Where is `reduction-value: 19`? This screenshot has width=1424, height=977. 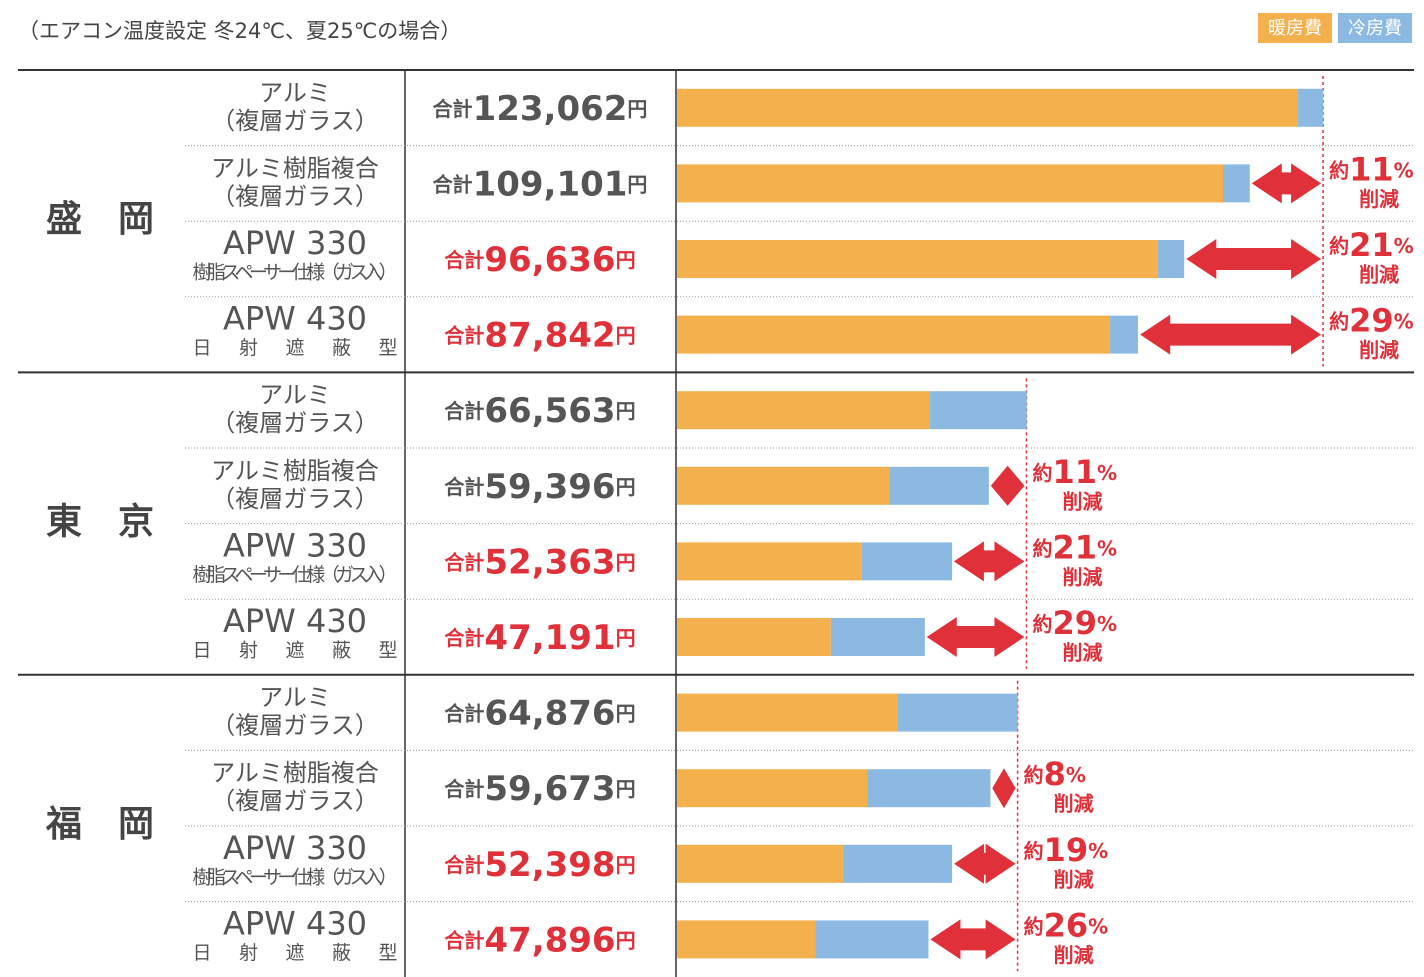
reduction-value: 19 is located at coordinates (1066, 850).